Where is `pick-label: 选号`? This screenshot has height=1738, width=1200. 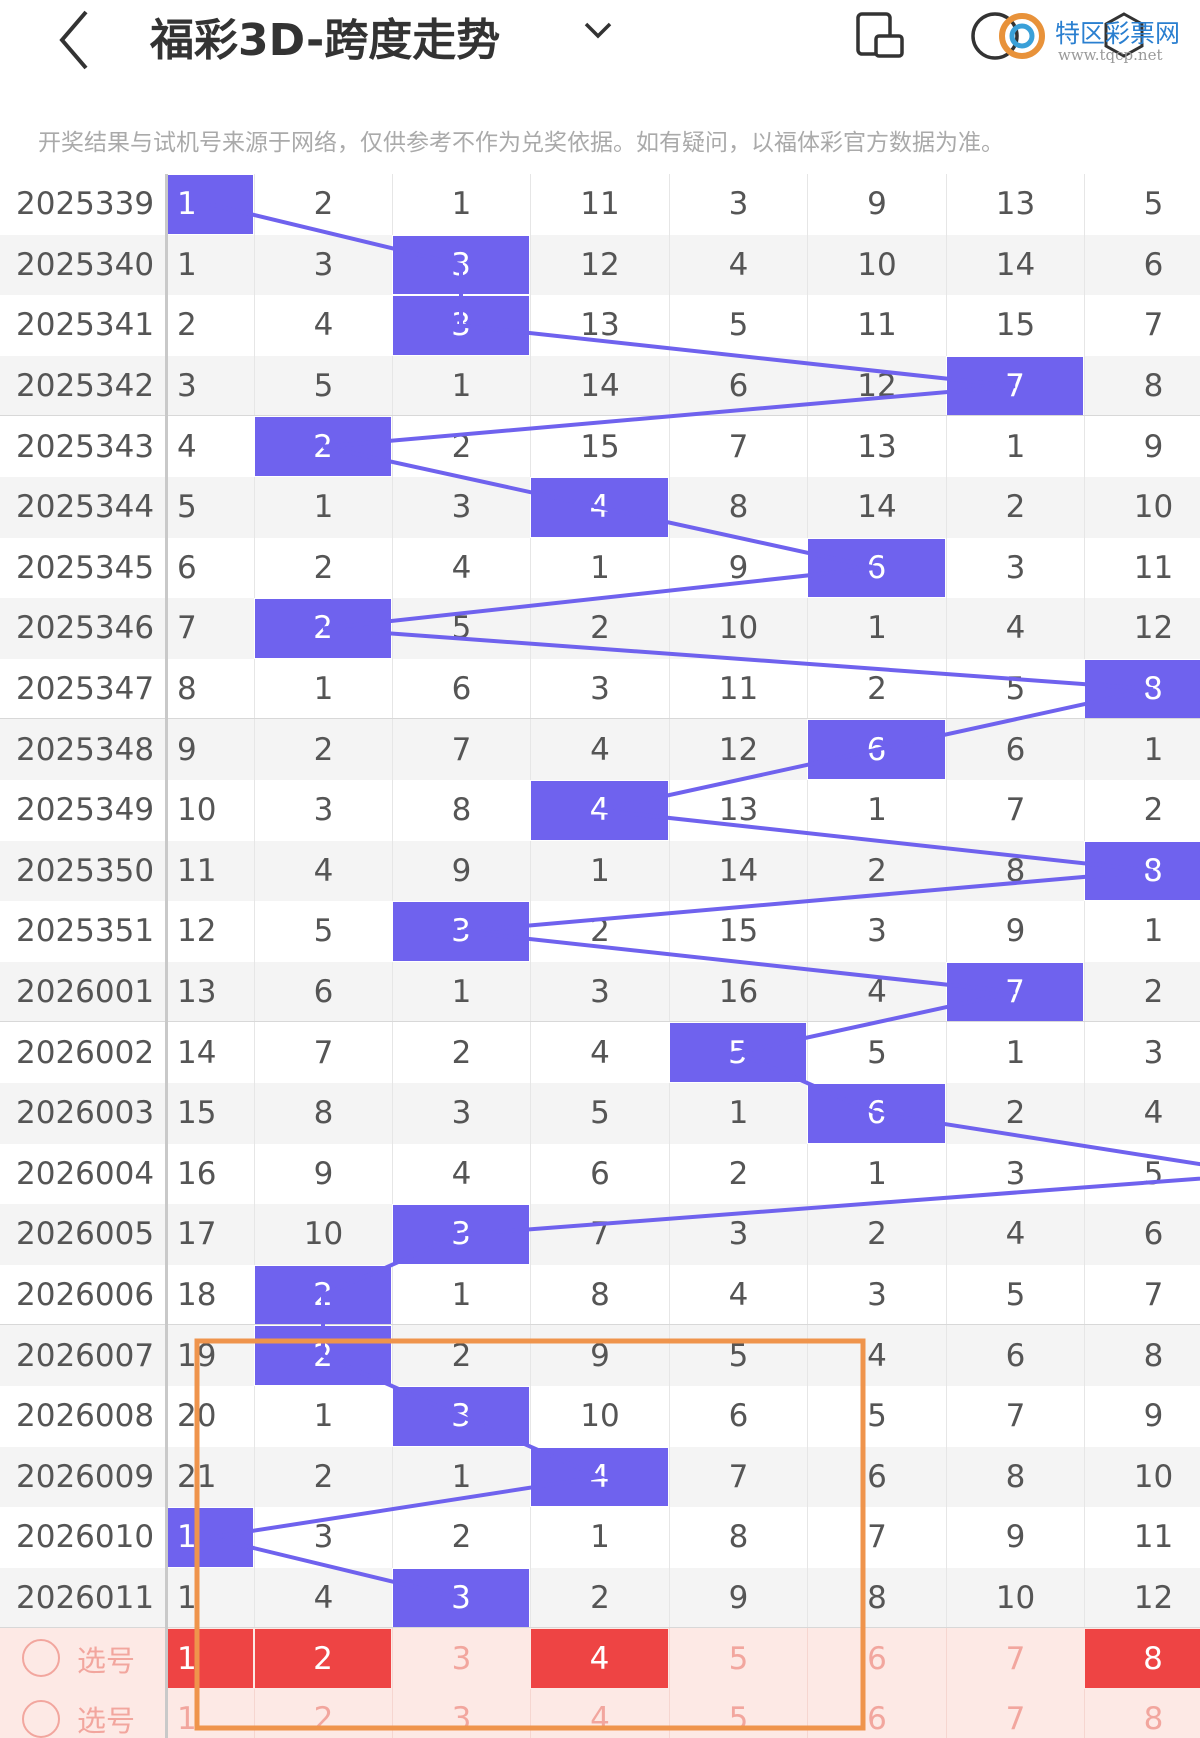
pick-label: 选号 is located at coordinates (106, 1721).